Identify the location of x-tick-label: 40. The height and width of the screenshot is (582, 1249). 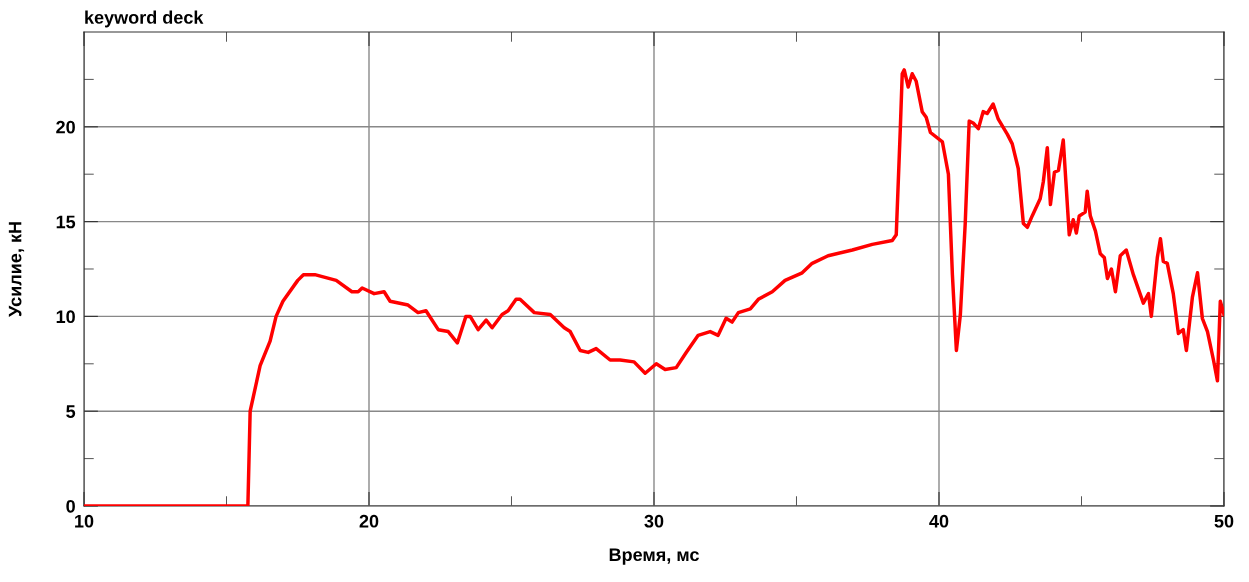
(939, 521).